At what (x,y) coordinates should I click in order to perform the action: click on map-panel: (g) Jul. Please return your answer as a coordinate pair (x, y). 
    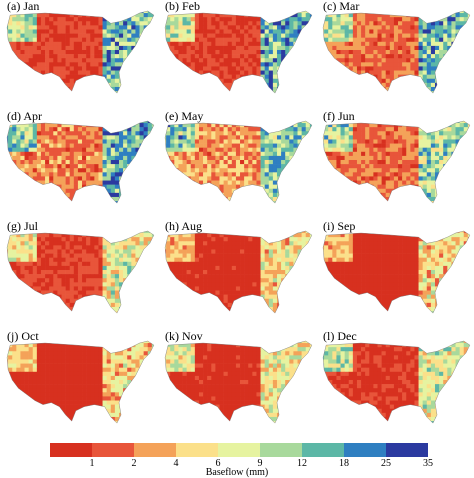
    Looking at the image, I should click on (81, 275).